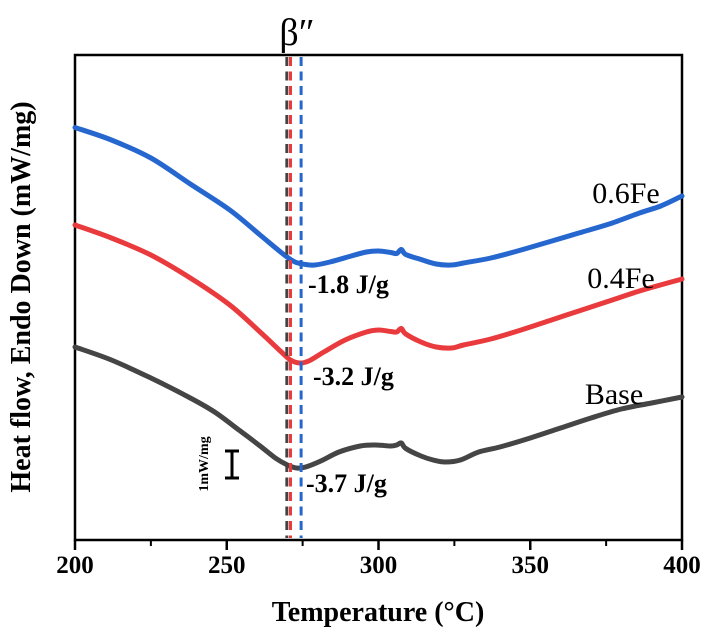 This screenshot has height=638, width=712. I want to click on scale-bar-mark, so click(232, 464).